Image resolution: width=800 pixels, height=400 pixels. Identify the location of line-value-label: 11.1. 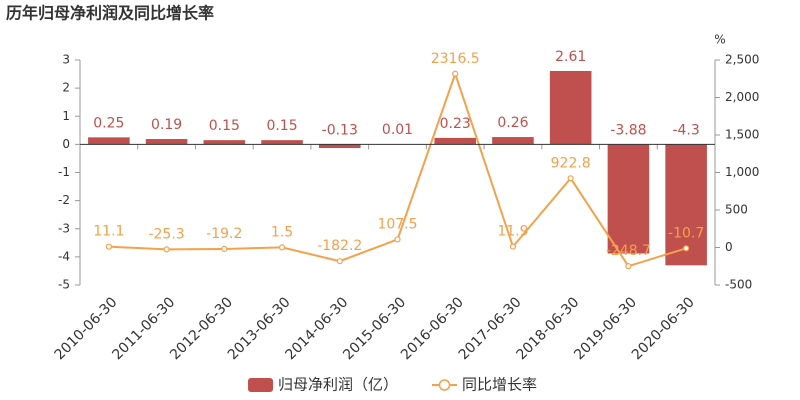
(108, 232).